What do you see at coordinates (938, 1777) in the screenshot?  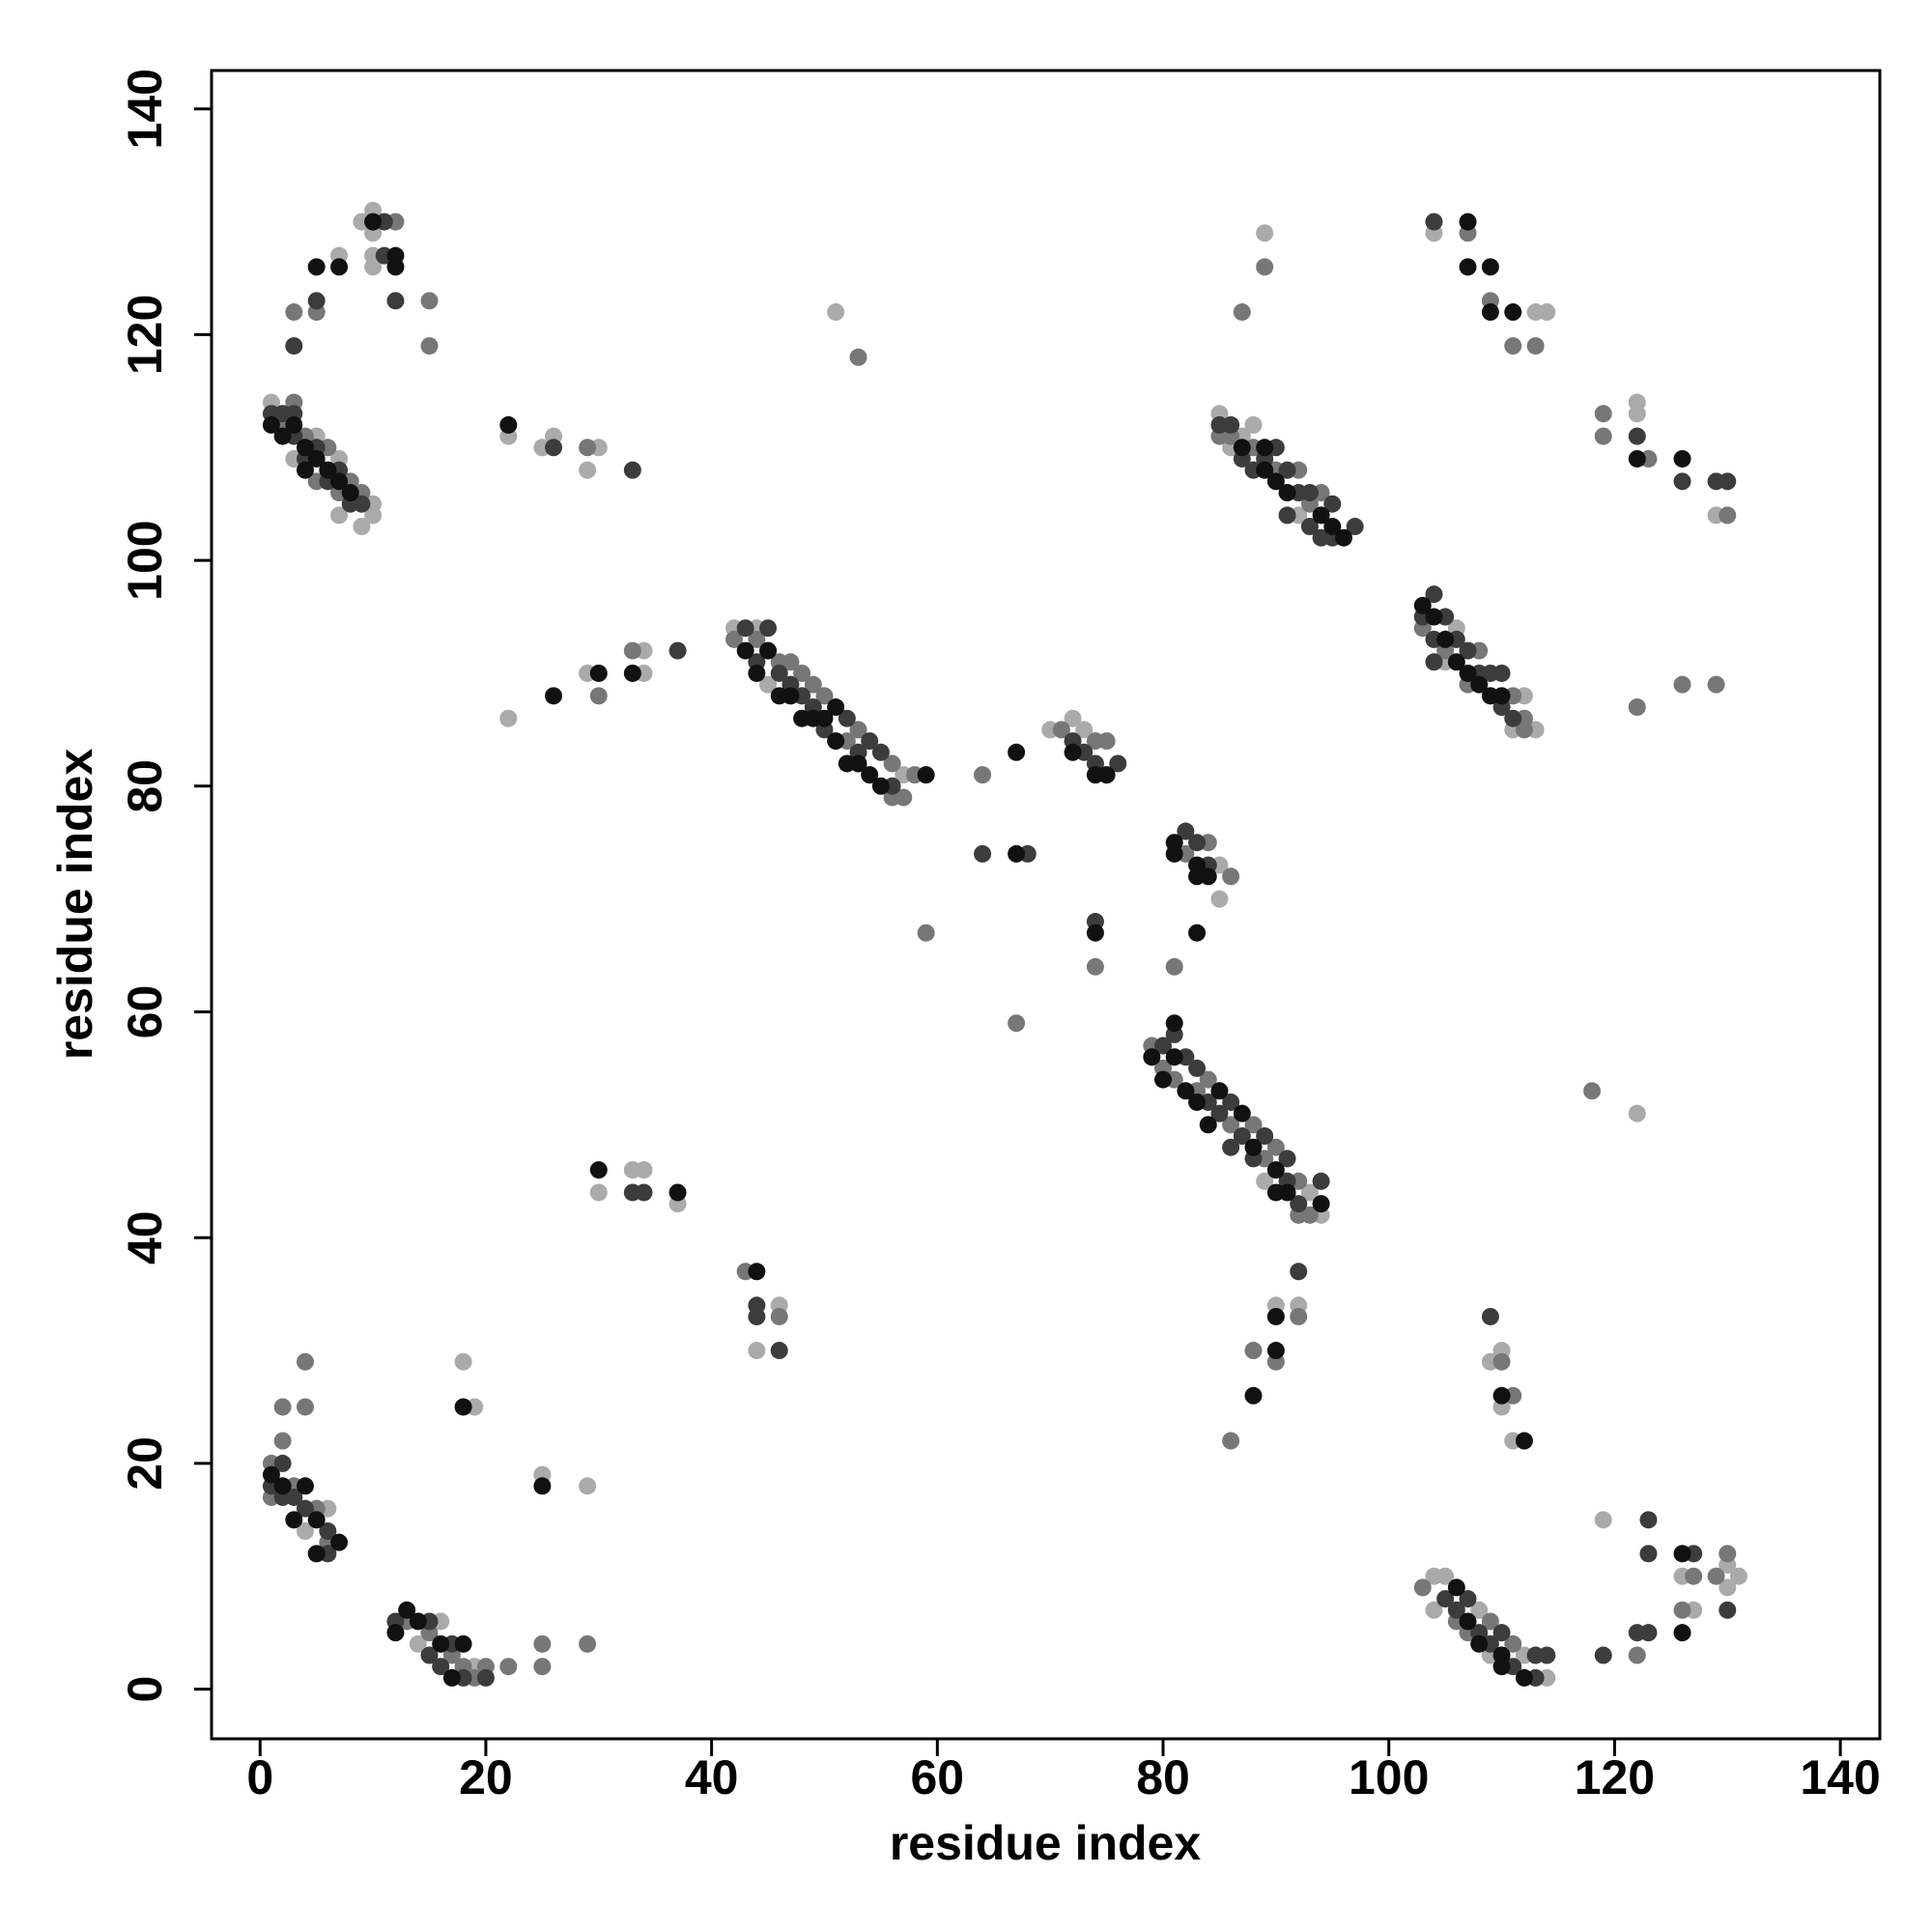 I see `x-tick-label: 60` at bounding box center [938, 1777].